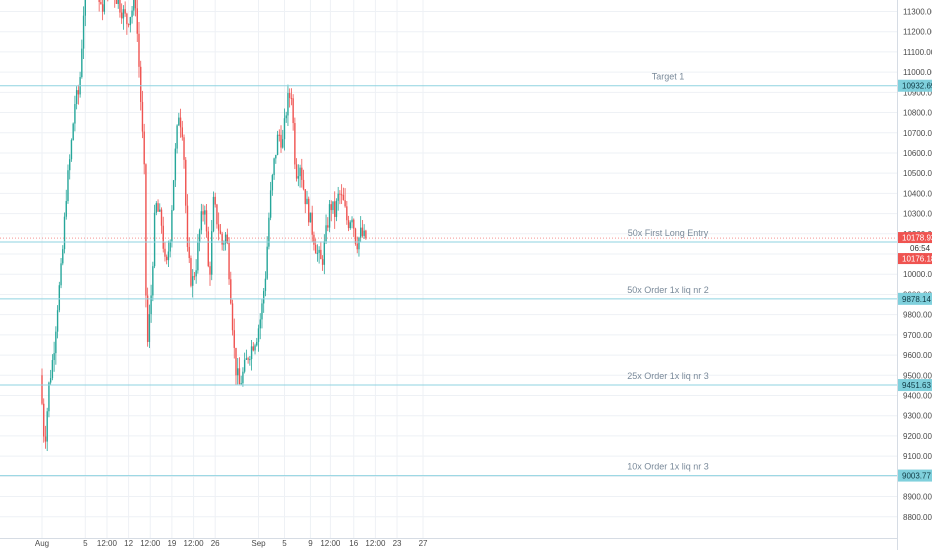 The image size is (932, 550). Describe the element at coordinates (284, 543) in the screenshot. I see `time-tick-label: 5` at that location.